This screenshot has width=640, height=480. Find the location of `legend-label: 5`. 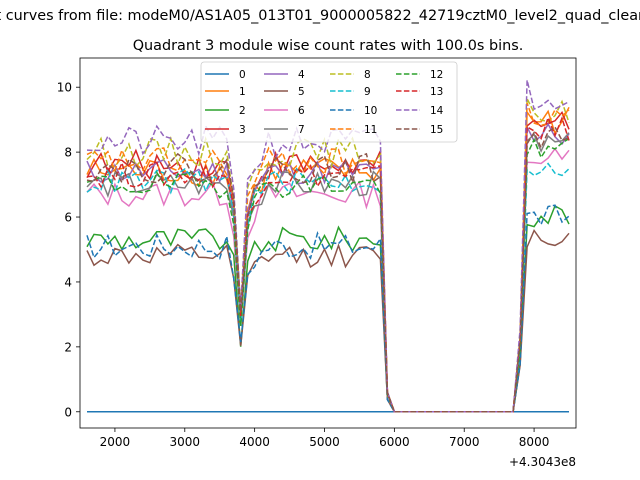

legend-label: 5 is located at coordinates (301, 92).